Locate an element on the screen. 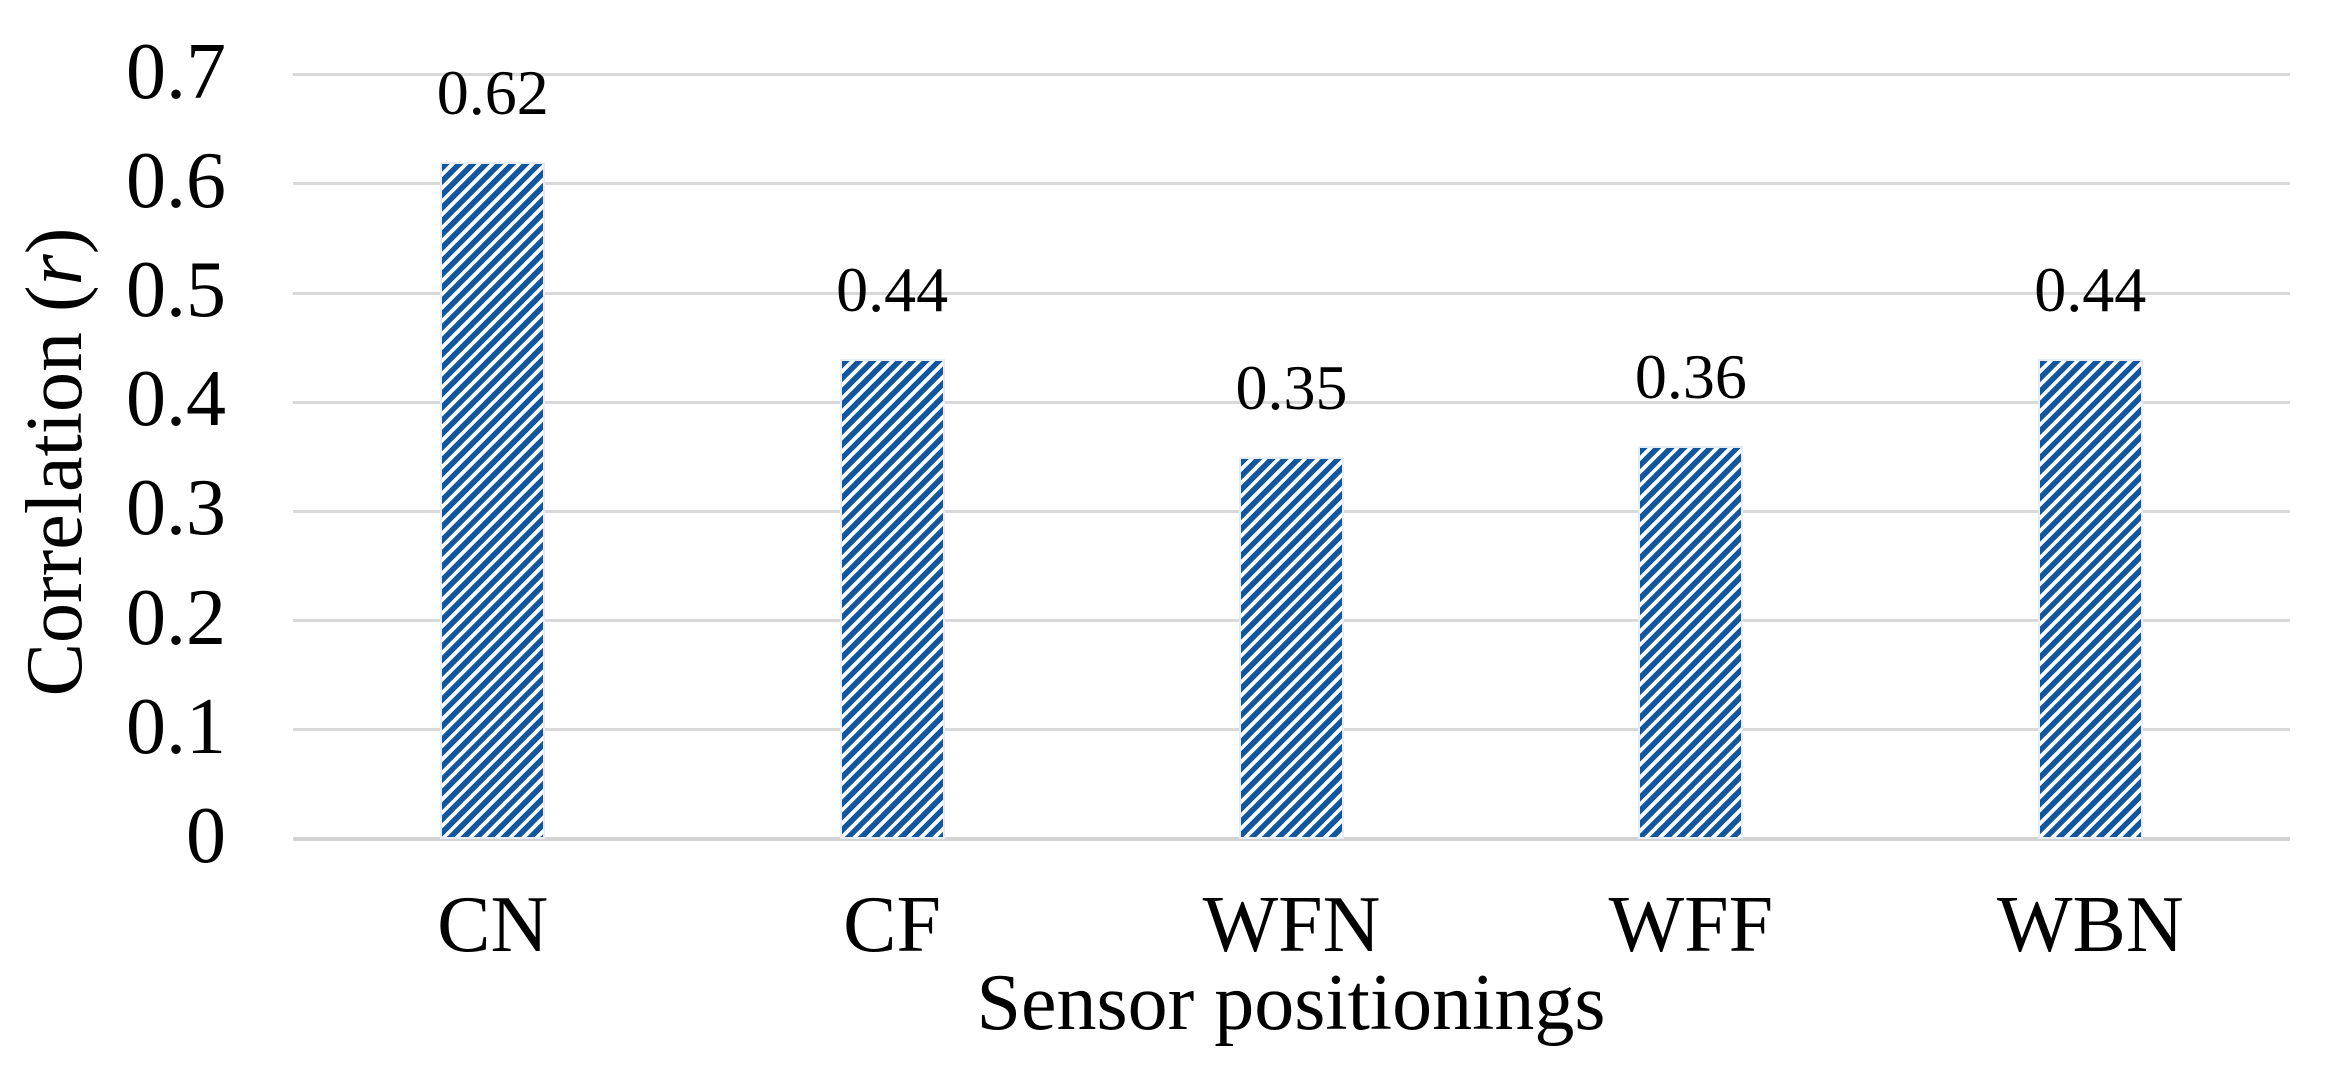 Image resolution: width=2341 pixels, height=1076 pixels. bar-WFN is located at coordinates (1291, 647).